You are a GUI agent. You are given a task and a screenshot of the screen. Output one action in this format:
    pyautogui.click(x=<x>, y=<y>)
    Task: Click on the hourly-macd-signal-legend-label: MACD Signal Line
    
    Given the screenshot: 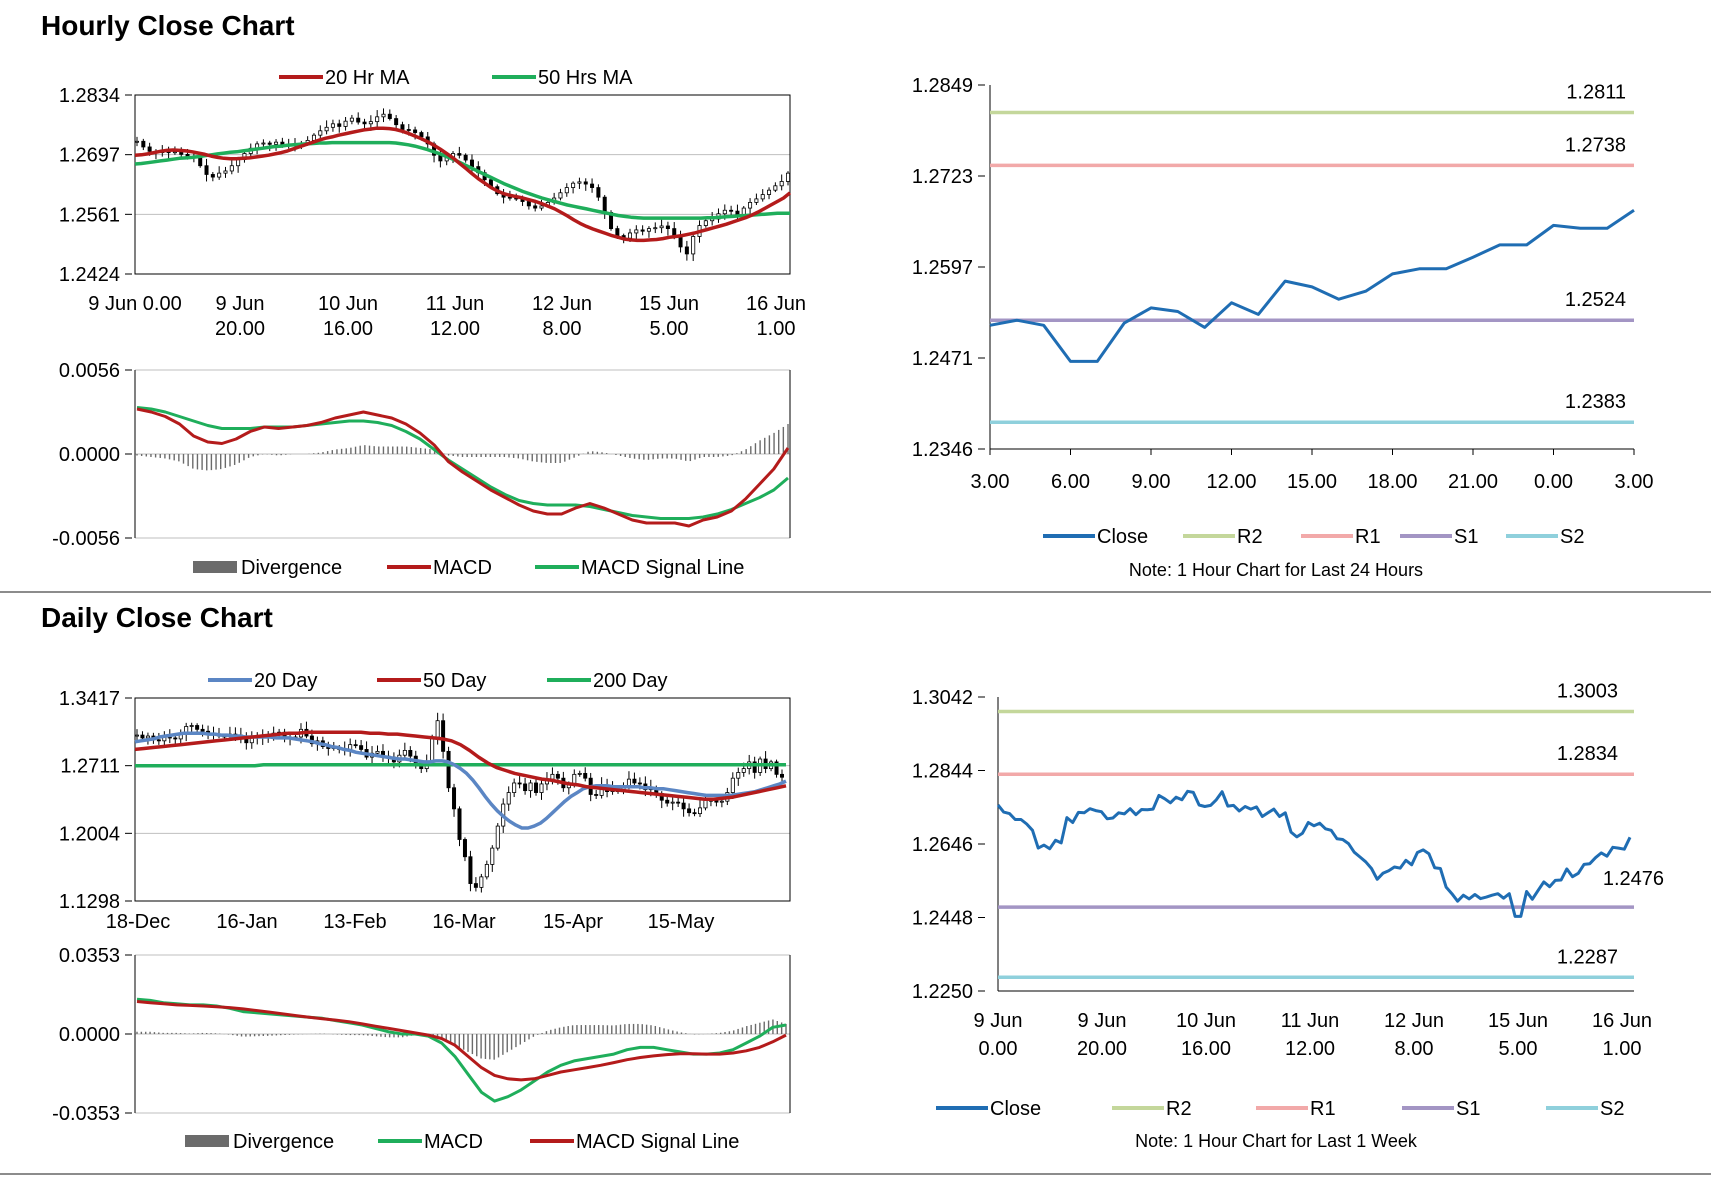 What is the action you would take?
    pyautogui.click(x=662, y=568)
    